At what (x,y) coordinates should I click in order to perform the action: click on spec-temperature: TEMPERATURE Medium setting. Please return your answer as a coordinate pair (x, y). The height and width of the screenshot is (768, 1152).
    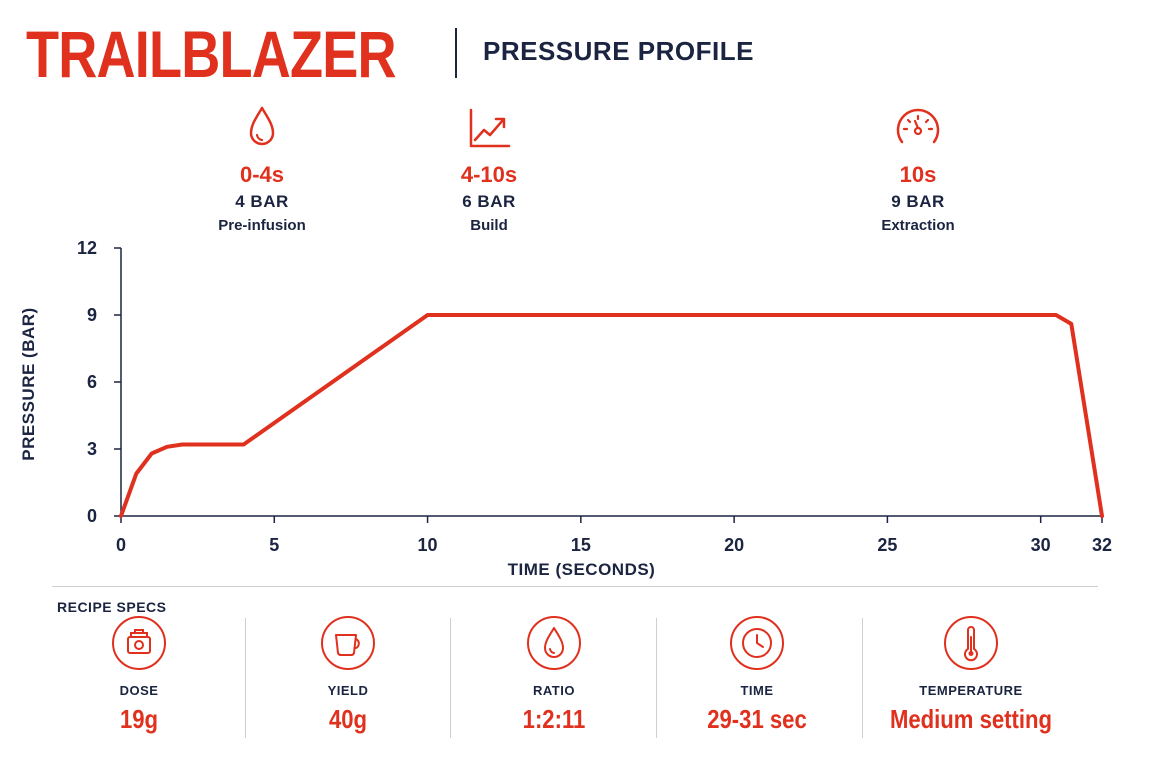
    Looking at the image, I should click on (971, 675).